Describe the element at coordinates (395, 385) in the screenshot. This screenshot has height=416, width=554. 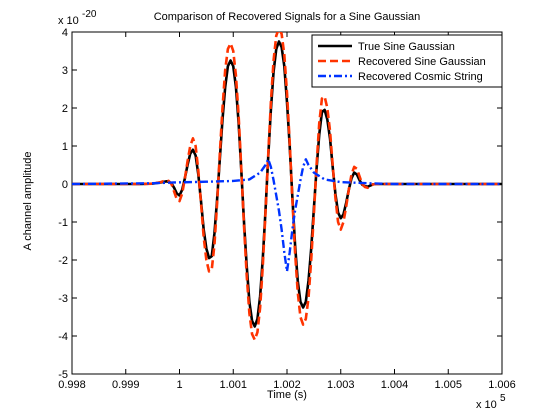
I see `x-tick-label: 1.004` at that location.